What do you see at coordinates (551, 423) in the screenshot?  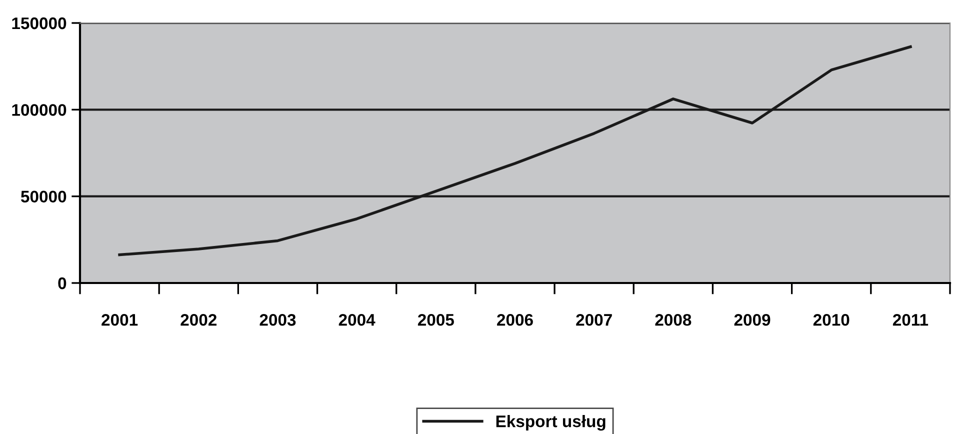 I see `legend-label: Eksport usług` at bounding box center [551, 423].